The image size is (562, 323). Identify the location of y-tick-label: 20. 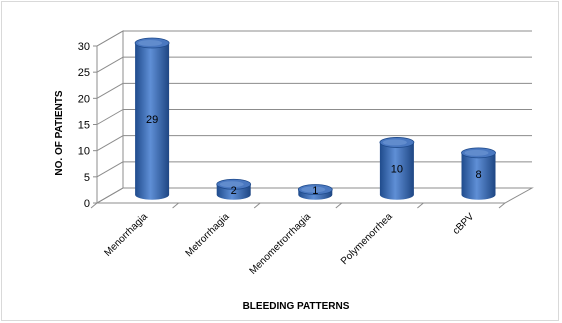
(84, 99).